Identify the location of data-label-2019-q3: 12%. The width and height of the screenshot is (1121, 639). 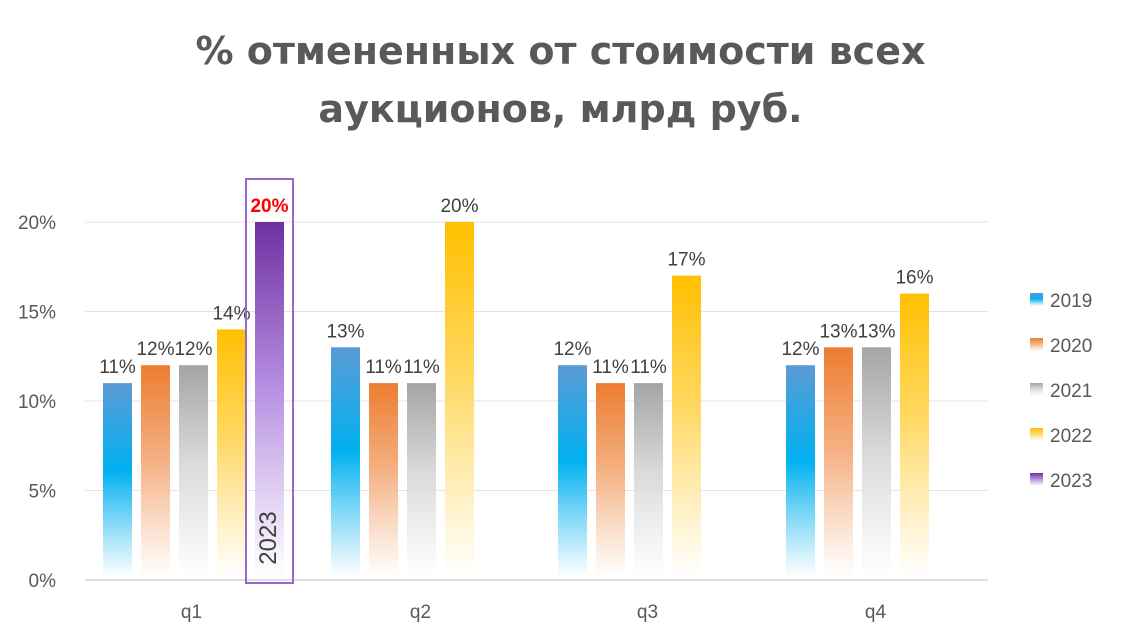
(572, 349).